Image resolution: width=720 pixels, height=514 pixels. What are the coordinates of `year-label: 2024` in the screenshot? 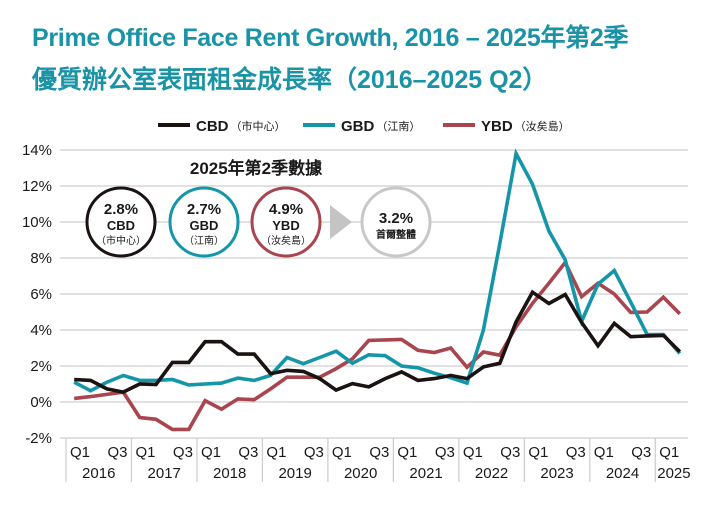 It's located at (622, 473).